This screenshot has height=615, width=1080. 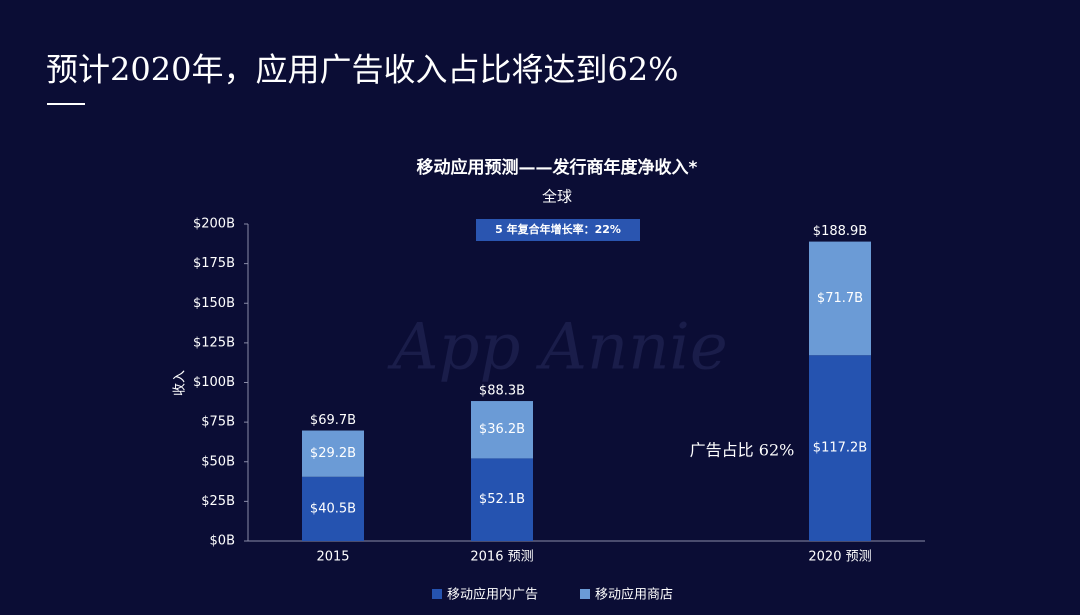 I want to click on value-label: $52.1B, so click(x=502, y=499).